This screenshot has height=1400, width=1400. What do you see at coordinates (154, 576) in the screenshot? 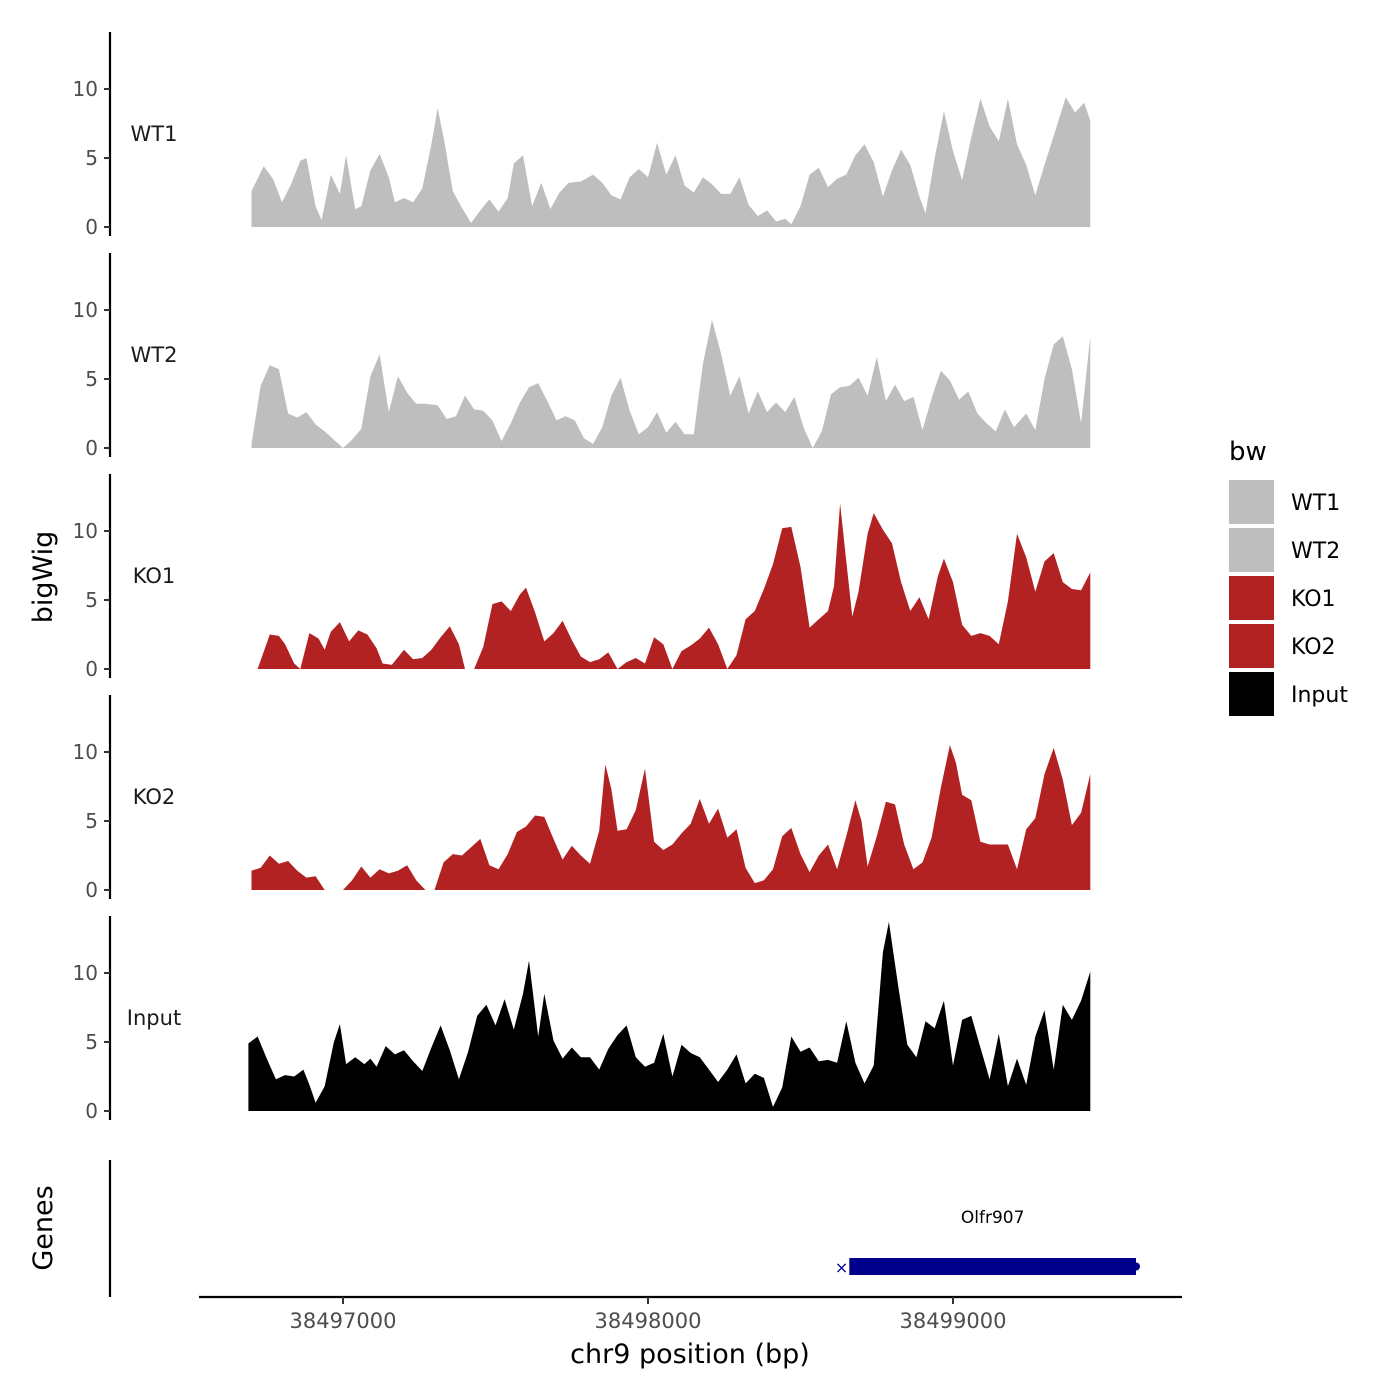
I see `track-label: KO1` at bounding box center [154, 576].